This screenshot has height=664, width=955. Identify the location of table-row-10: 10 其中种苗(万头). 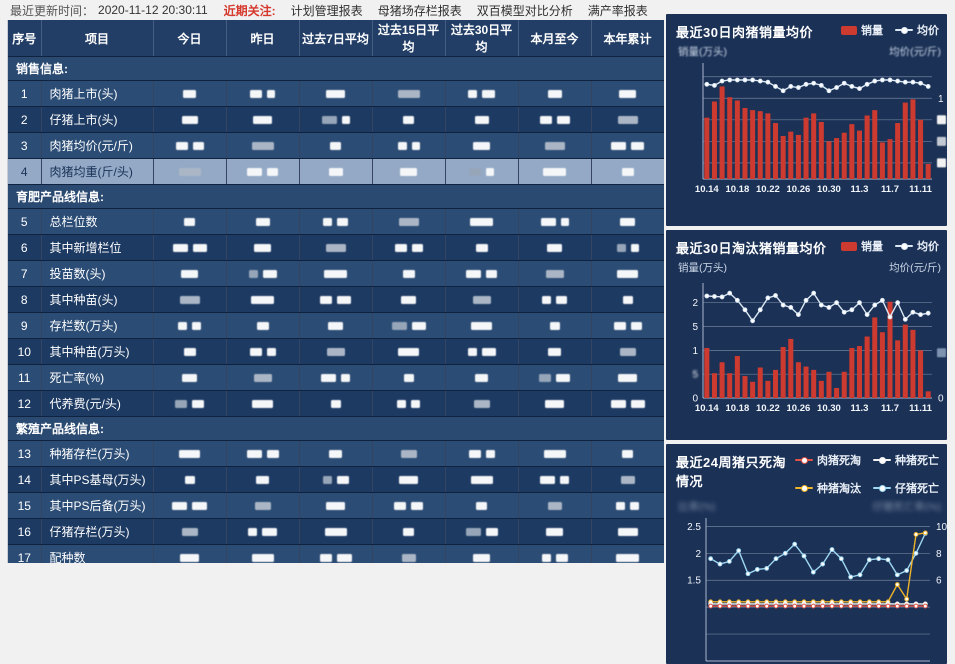
(336, 351).